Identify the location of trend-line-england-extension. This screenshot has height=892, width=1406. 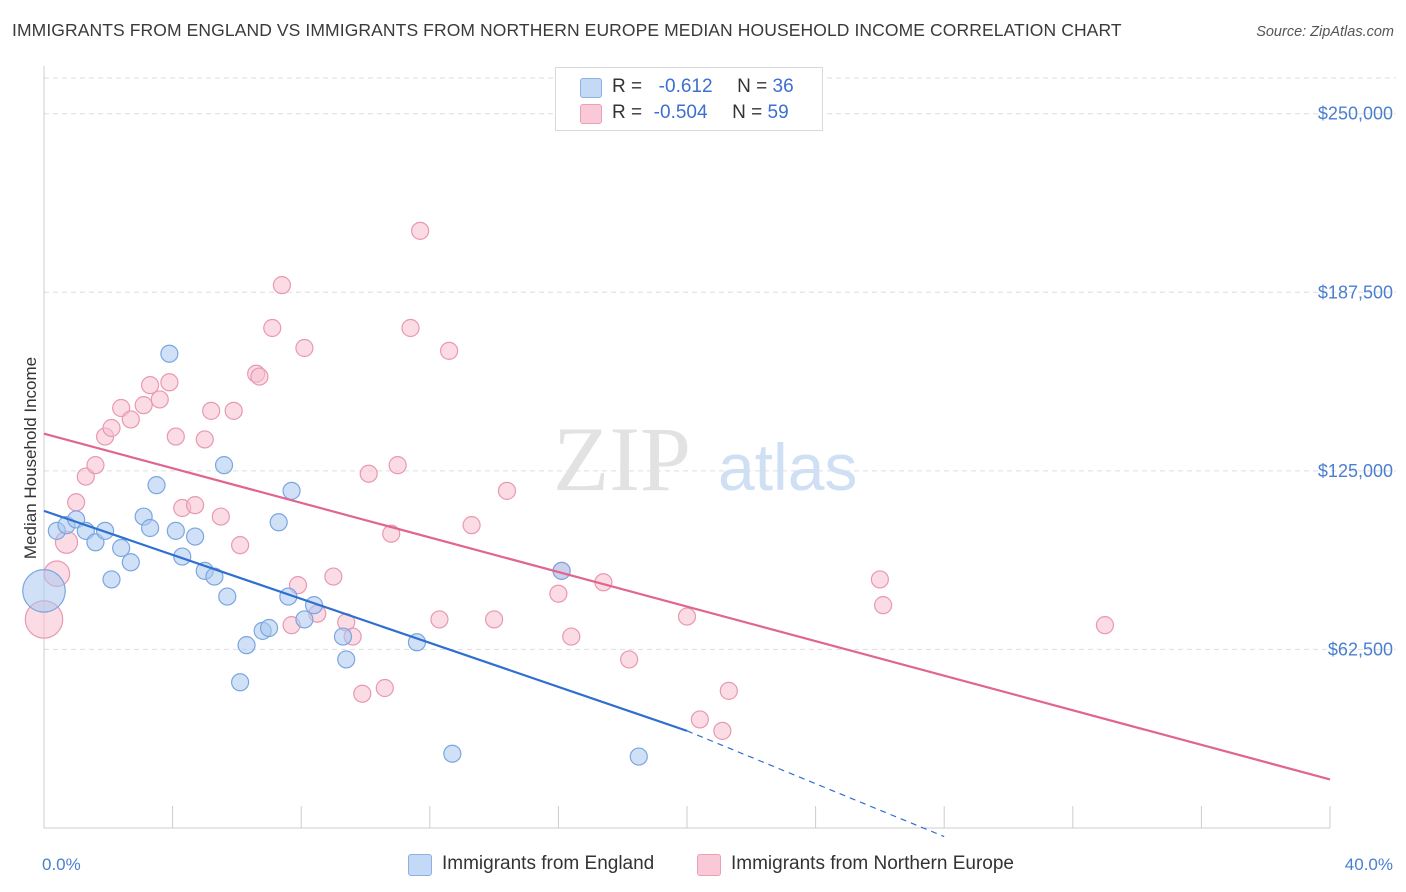
(815, 784).